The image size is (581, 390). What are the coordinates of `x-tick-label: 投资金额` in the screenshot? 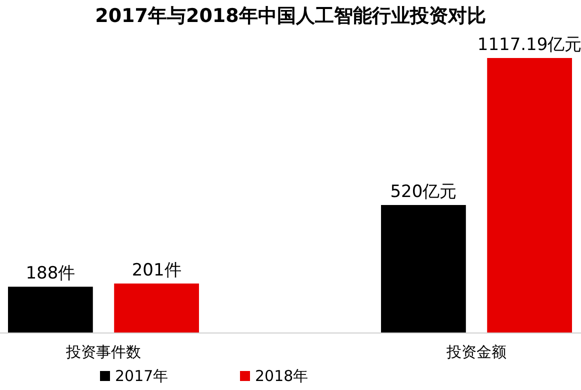 It's located at (476, 352).